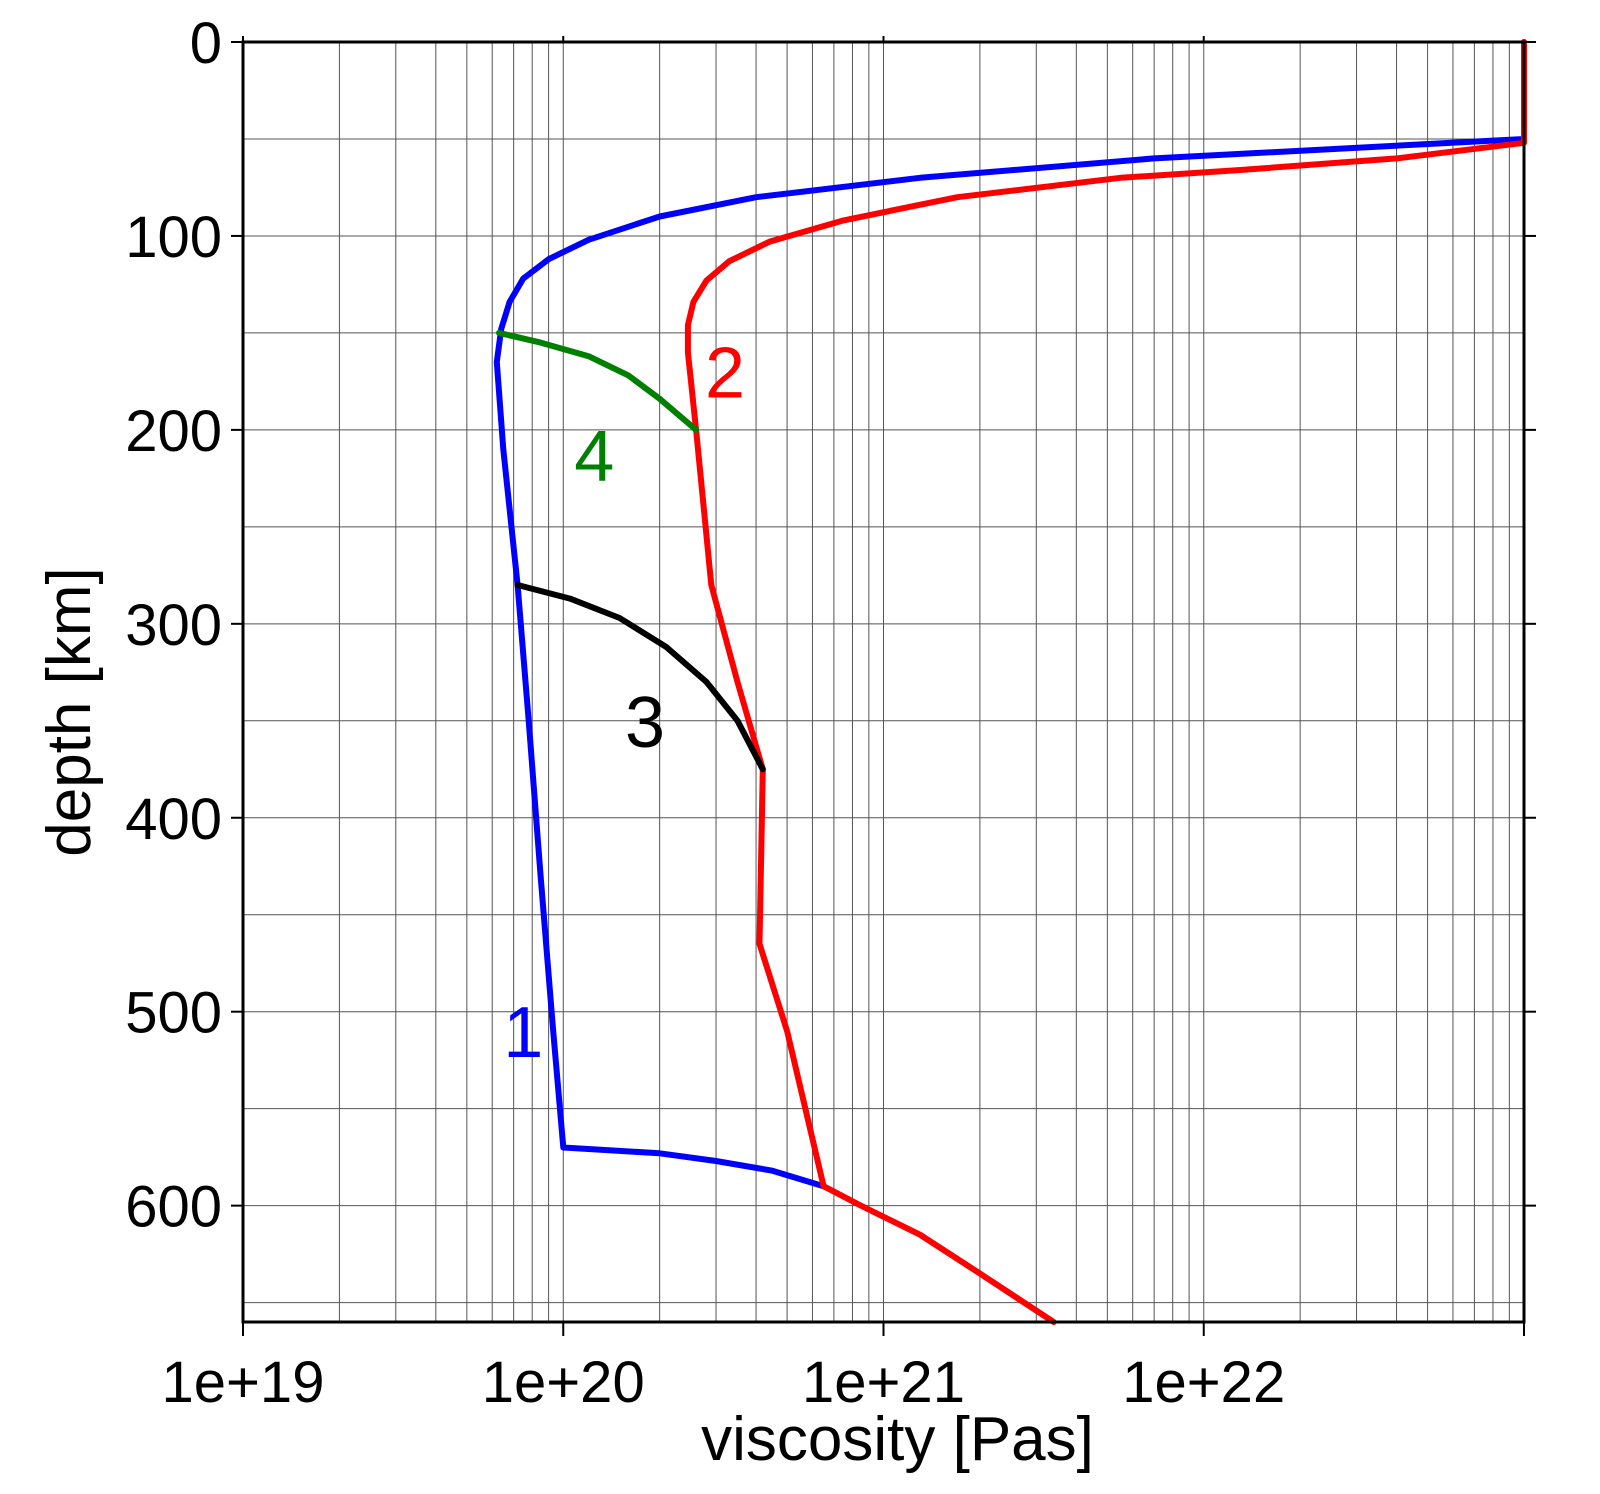 Image resolution: width=1600 pixels, height=1494 pixels. What do you see at coordinates (206, 43) in the screenshot?
I see `y-tick-label: 0` at bounding box center [206, 43].